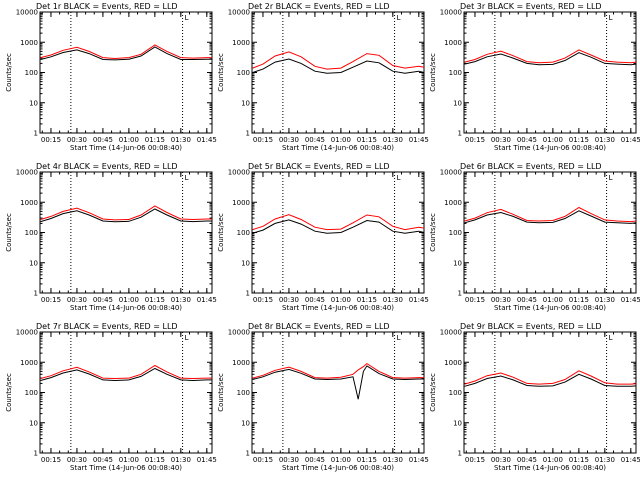  Describe the element at coordinates (319, 6) in the screenshot. I see `panel-title: Det 2r BLACK = Events, RED = LLD` at that location.